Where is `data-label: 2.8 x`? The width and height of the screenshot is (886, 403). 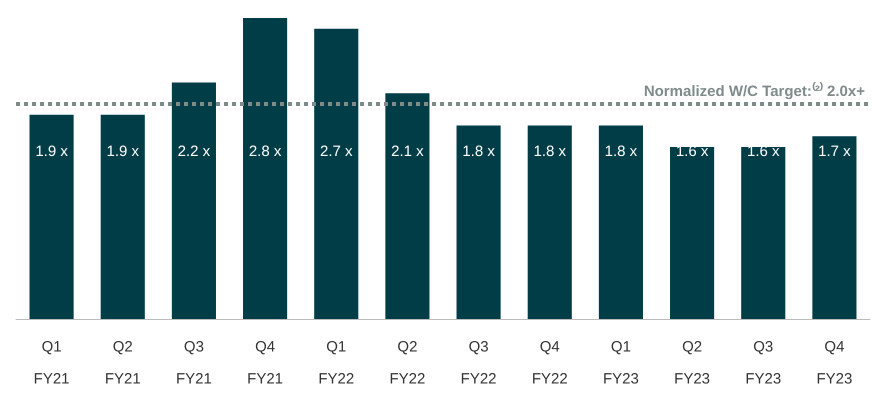 data-label: 2.8 x is located at coordinates (265, 151).